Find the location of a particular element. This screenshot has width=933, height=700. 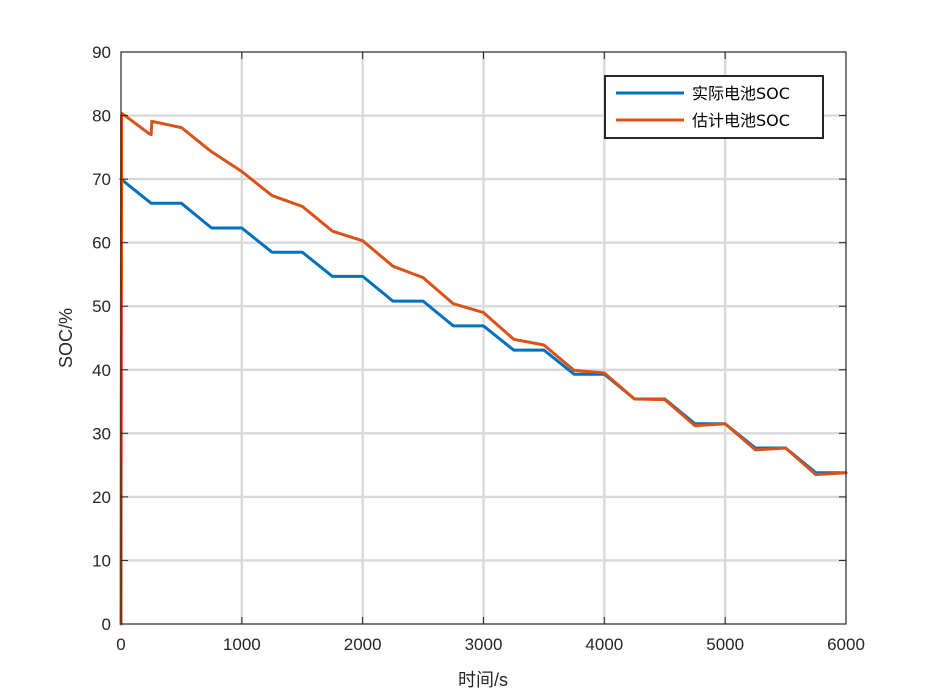

y-tick-label: 30 is located at coordinates (101, 433).